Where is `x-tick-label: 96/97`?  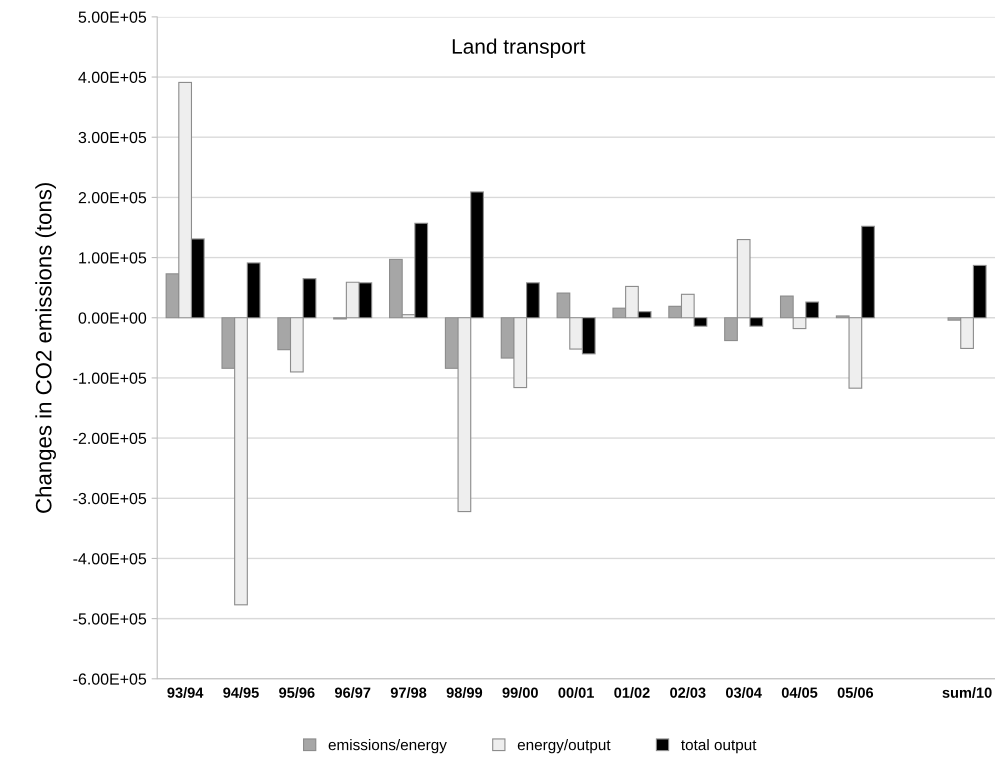 x-tick-label: 96/97 is located at coordinates (352, 692).